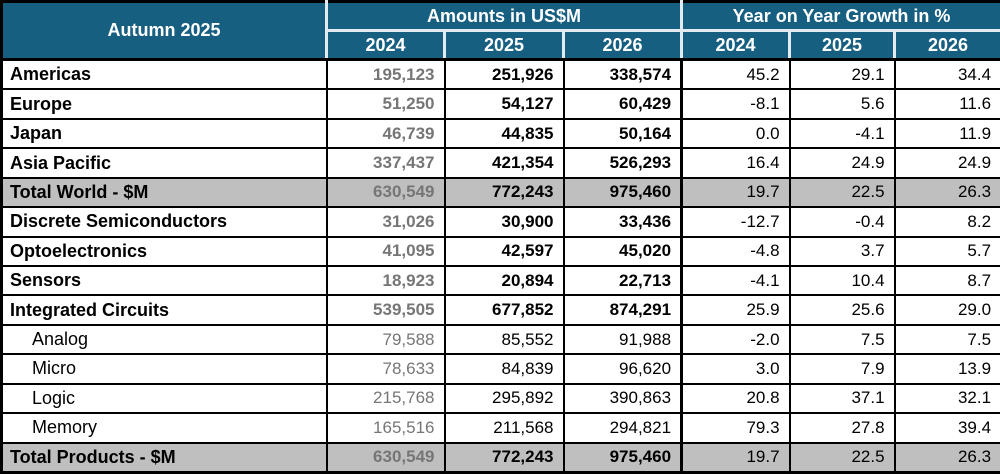 This screenshot has width=1000, height=474. Describe the element at coordinates (385, 222) in the screenshot. I see `cell-value: 31,026` at that location.